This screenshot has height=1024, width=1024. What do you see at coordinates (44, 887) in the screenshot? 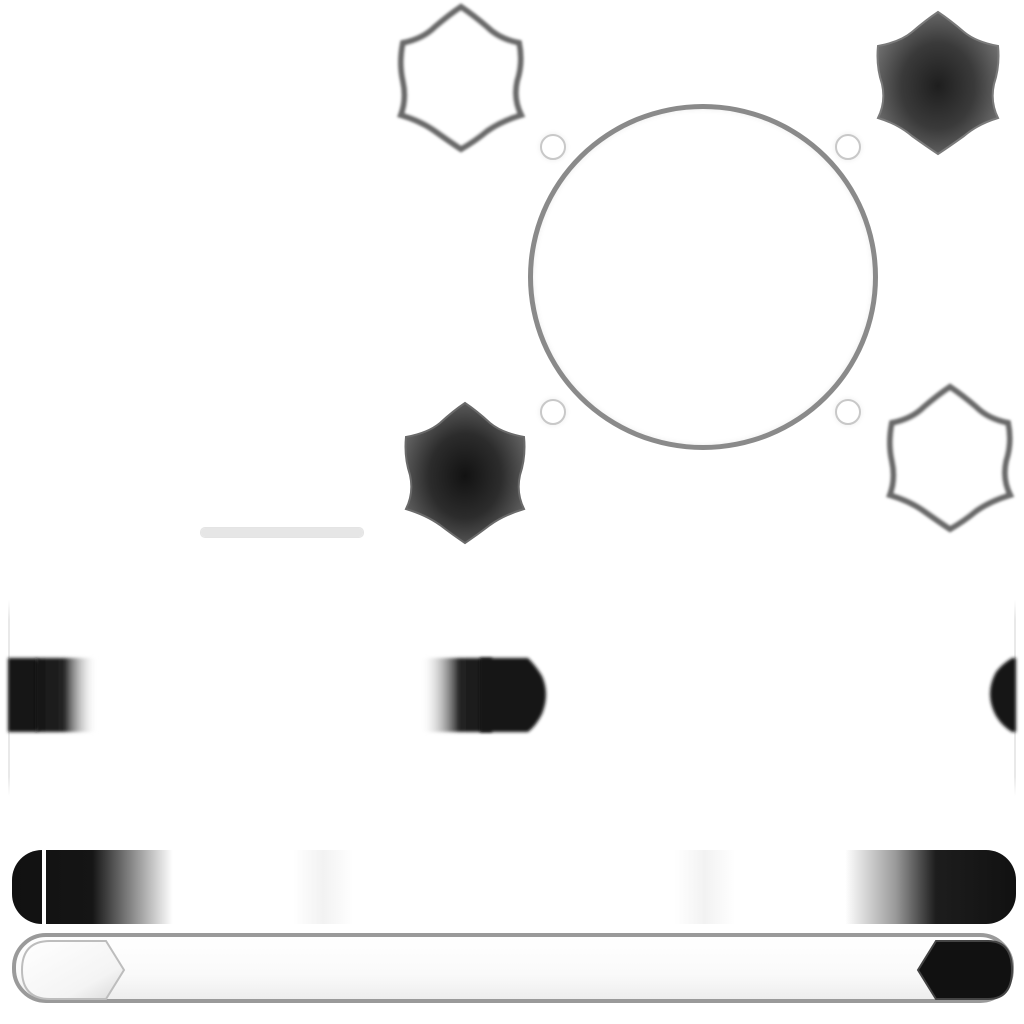
I see `gradient-marker` at bounding box center [44, 887].